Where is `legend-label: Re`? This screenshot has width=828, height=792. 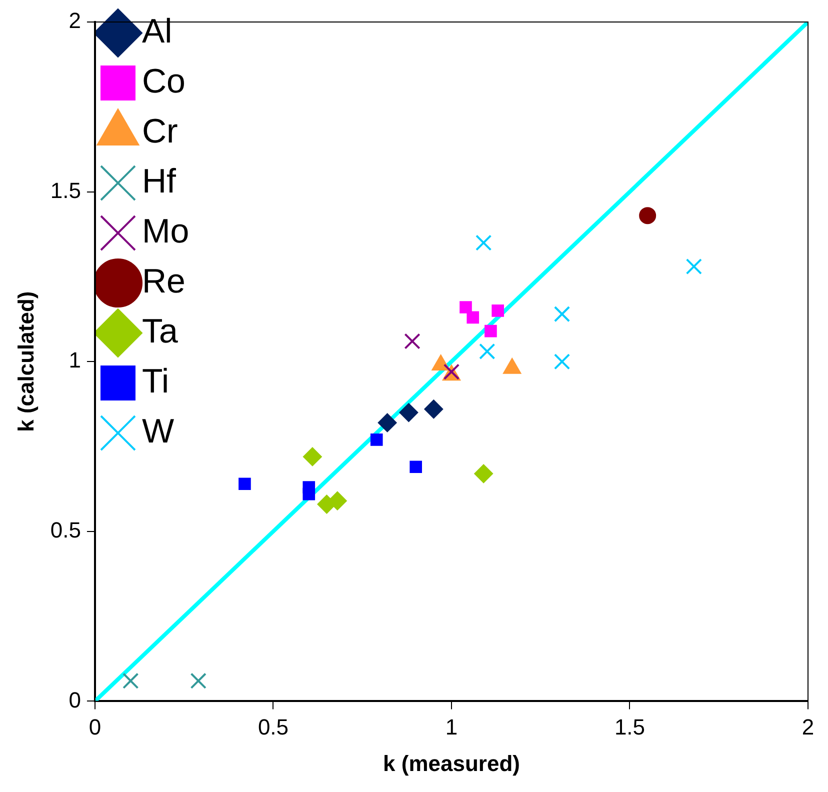
legend-label: Re is located at coordinates (164, 281).